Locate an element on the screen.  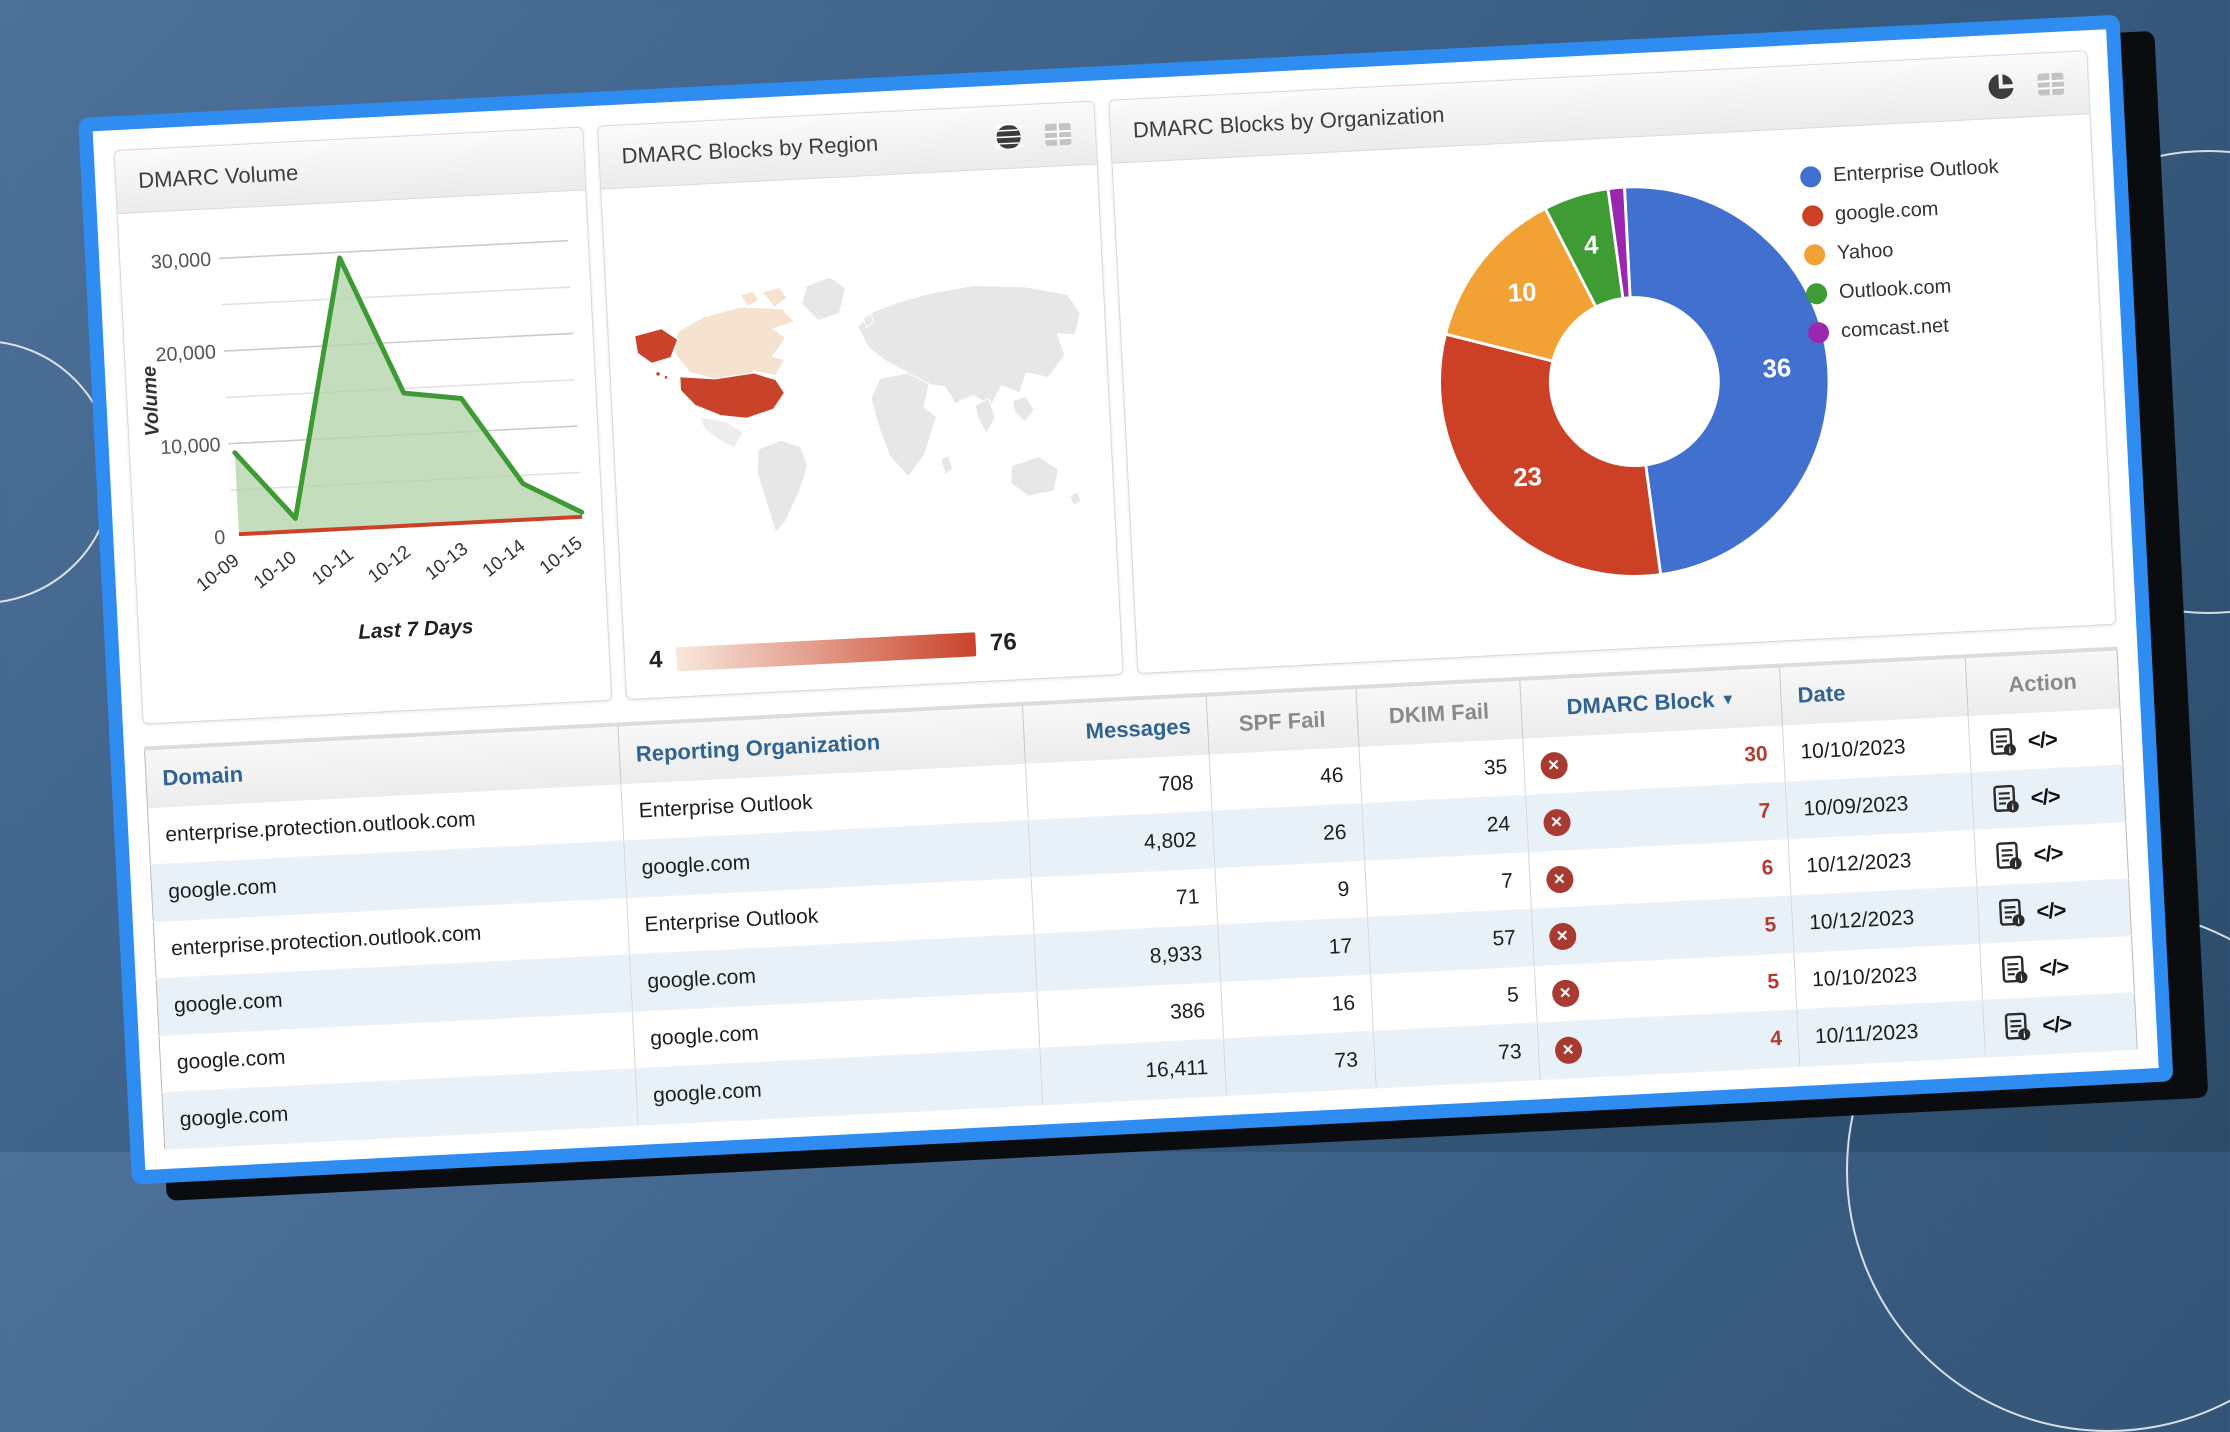
pie-chart-icon is located at coordinates (2000, 86).